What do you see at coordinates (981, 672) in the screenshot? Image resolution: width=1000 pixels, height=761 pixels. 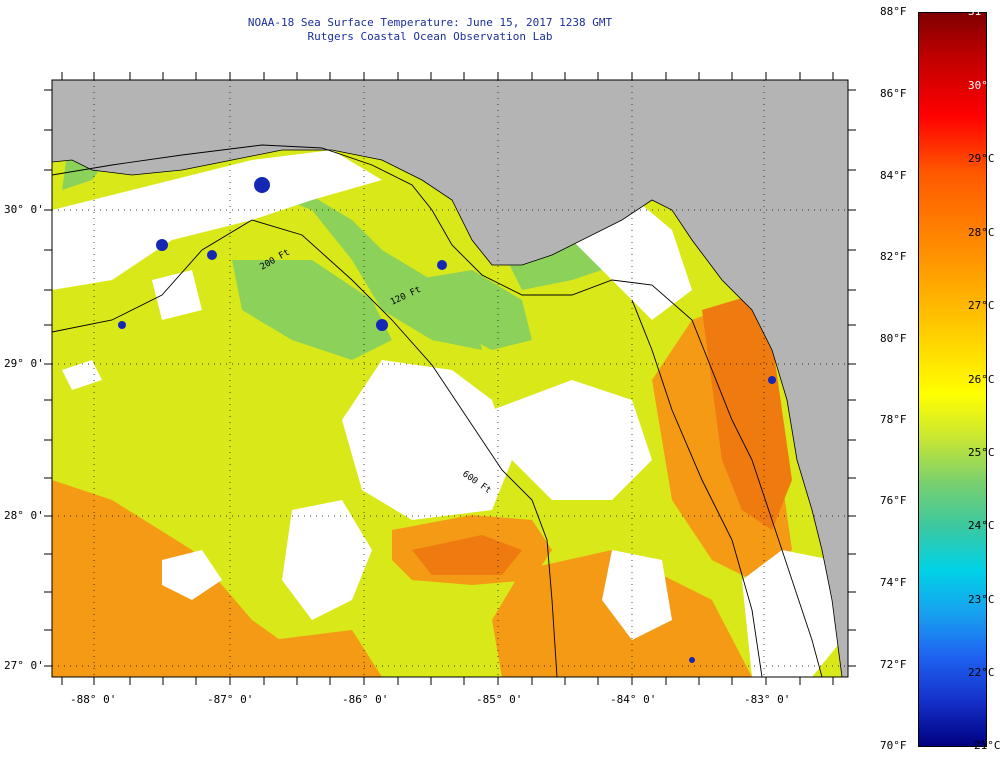 I see `colorbar-label-c: 22°C` at bounding box center [981, 672].